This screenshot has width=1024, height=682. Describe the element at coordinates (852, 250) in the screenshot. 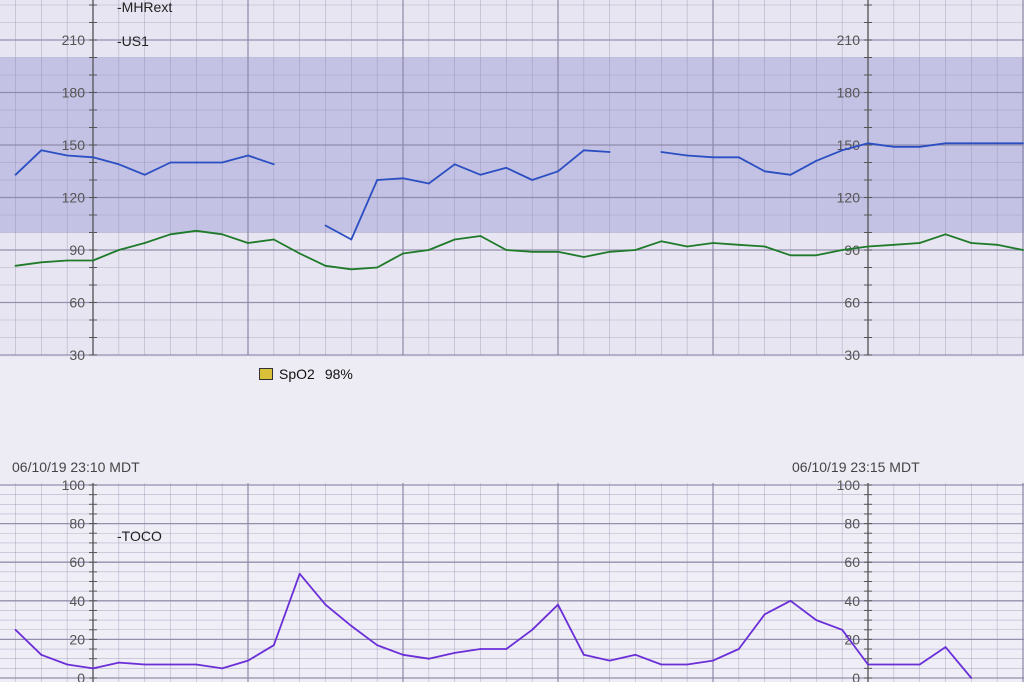

I see `heart-rate-tick-label: 90` at that location.